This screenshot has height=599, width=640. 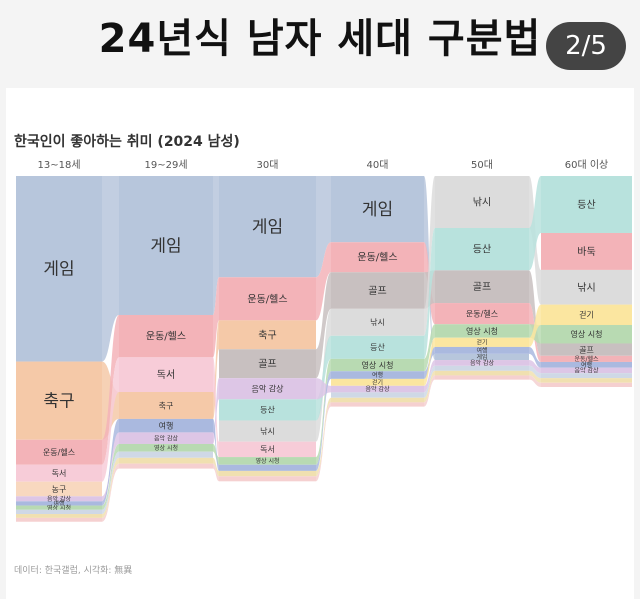 I want to click on flow-운동-헬스-2, so click(x=323, y=281).